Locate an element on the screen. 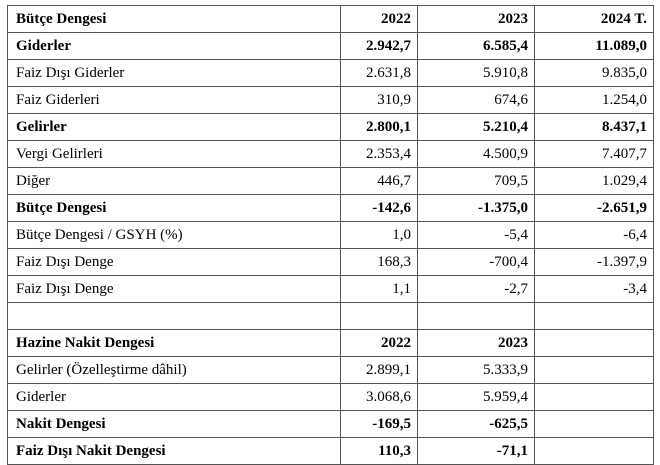 The width and height of the screenshot is (660, 465). table-row: Faiz Dışı Giderler 2.631,8 5.910,8 9.835,0 is located at coordinates (330, 73).